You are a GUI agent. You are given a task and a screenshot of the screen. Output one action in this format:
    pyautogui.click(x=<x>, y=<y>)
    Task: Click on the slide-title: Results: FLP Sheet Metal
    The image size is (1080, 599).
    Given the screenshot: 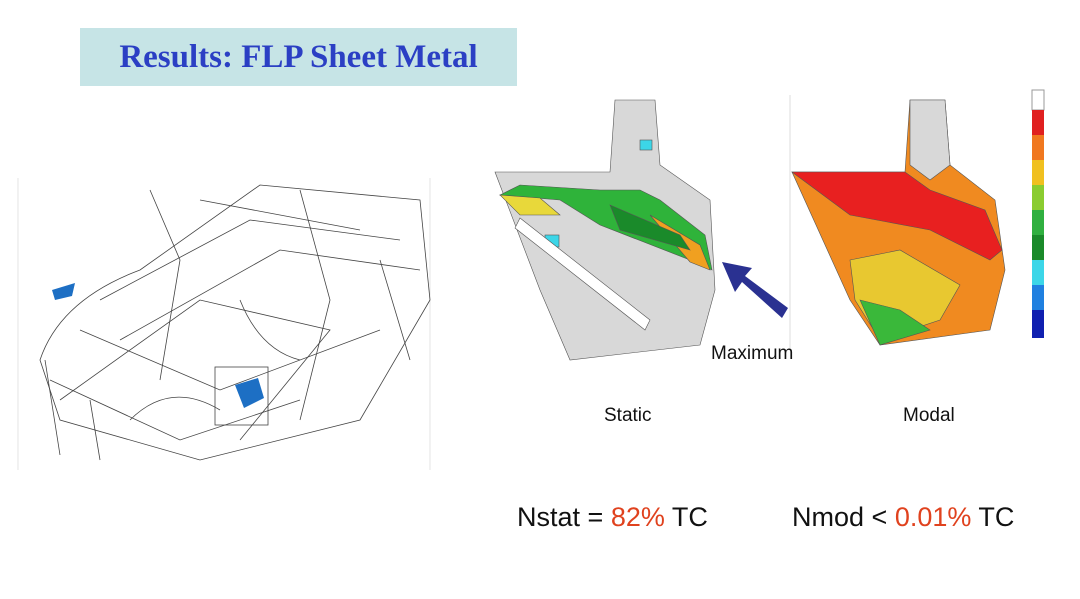 What is the action you would take?
    pyautogui.click(x=298, y=57)
    